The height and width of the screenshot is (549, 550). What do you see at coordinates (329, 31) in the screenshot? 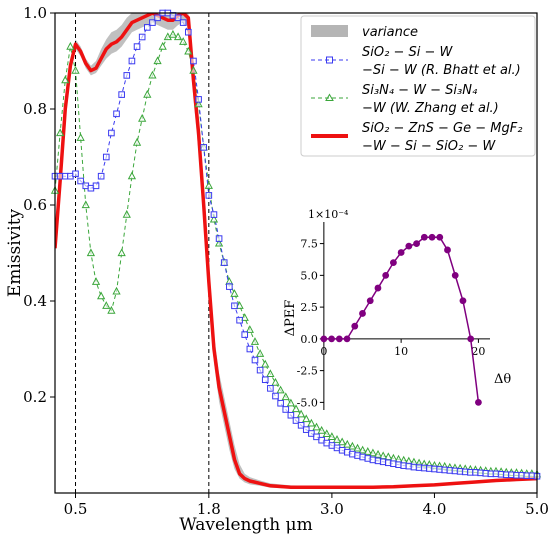
I see `legend-swatch-variance` at bounding box center [329, 31].